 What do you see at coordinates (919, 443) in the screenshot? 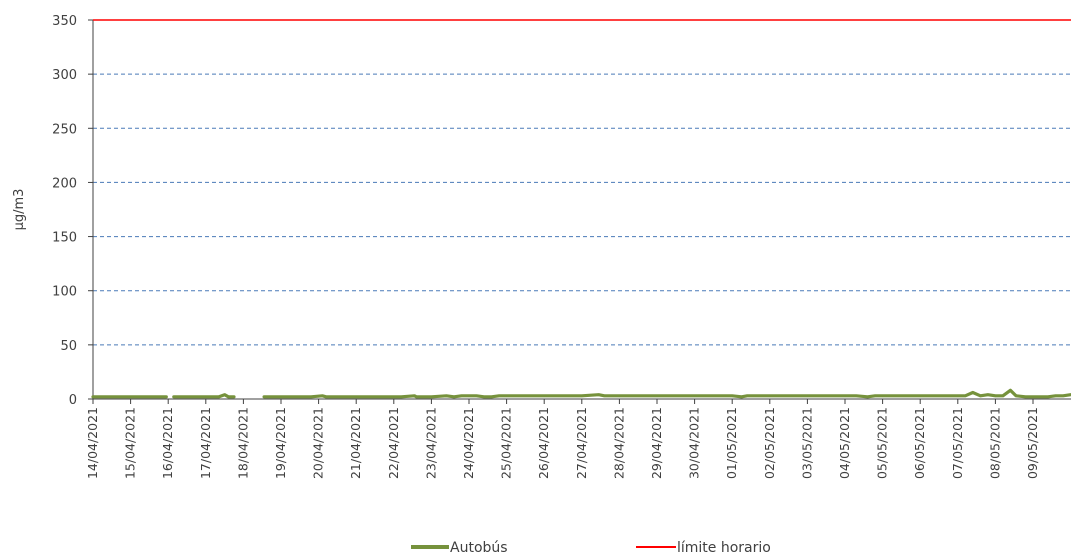
I see `x-tick-label: 06/05/2021` at bounding box center [919, 443].